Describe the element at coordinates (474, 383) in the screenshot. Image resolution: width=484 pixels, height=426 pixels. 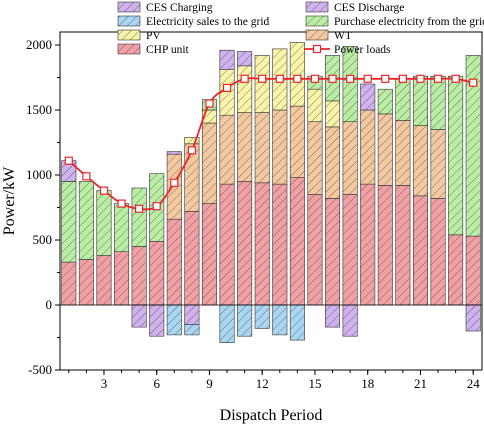
I see `x-tick-label-24: 24` at that location.